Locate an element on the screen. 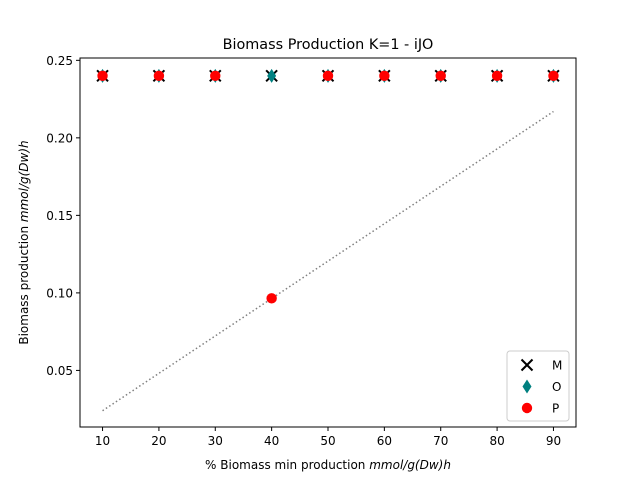 The height and width of the screenshot is (480, 640). legend-label-M: M is located at coordinates (557, 366).